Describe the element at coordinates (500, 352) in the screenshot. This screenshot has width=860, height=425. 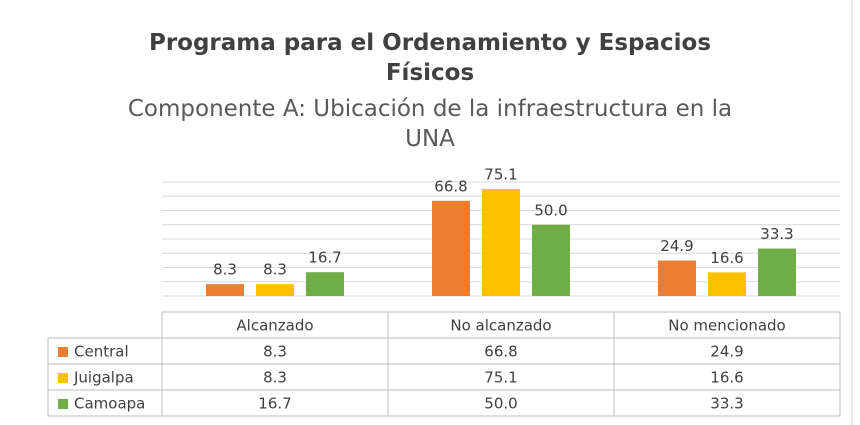
I see `table-cell: 66.8` at that location.